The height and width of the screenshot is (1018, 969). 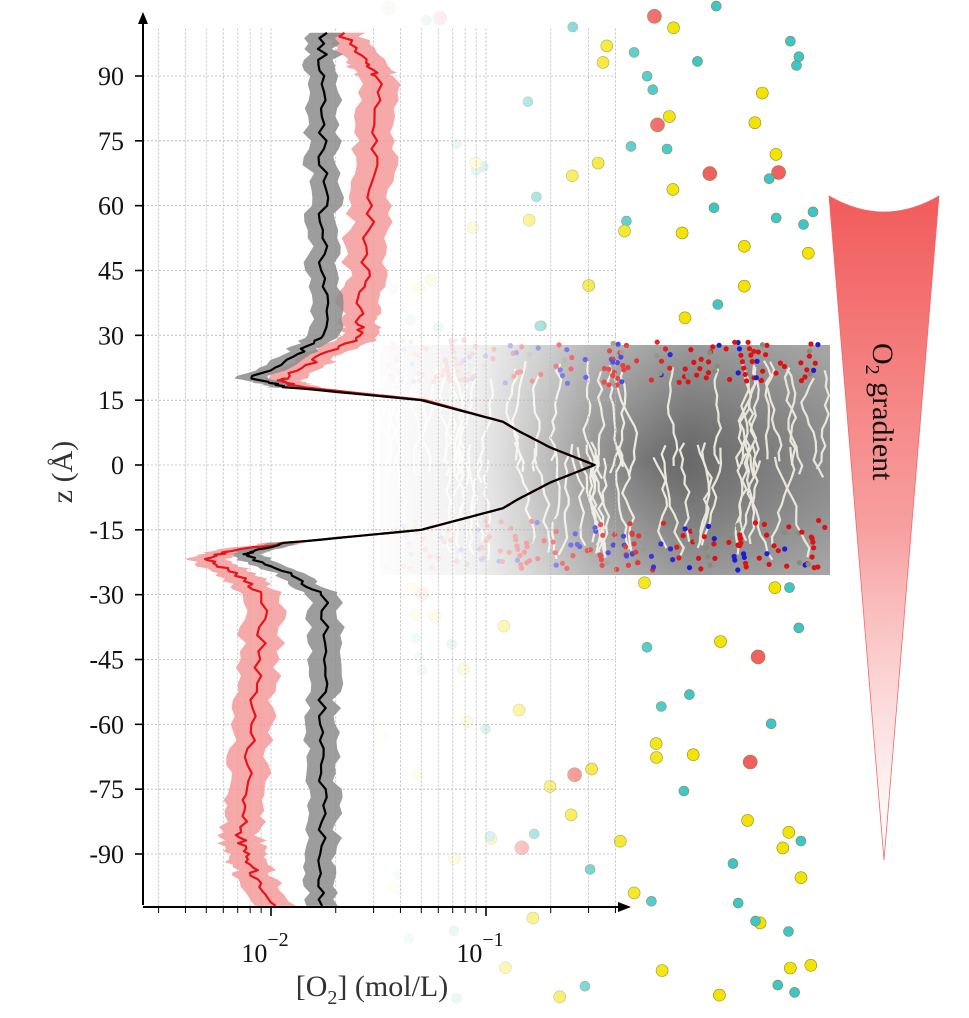 I want to click on y-tick-label: -75, so click(x=106, y=789).